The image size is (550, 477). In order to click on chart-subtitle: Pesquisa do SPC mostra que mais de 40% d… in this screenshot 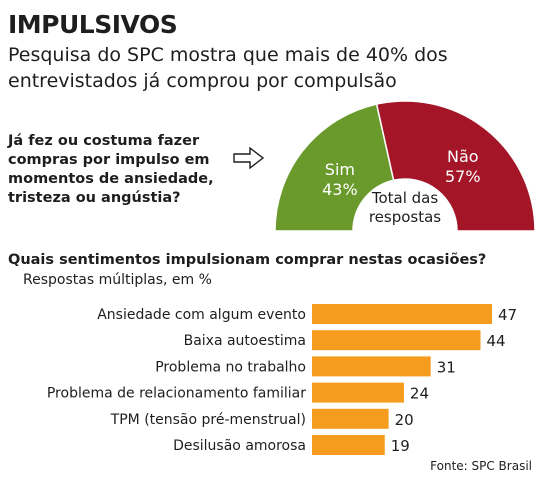, I will do `click(228, 68)`.